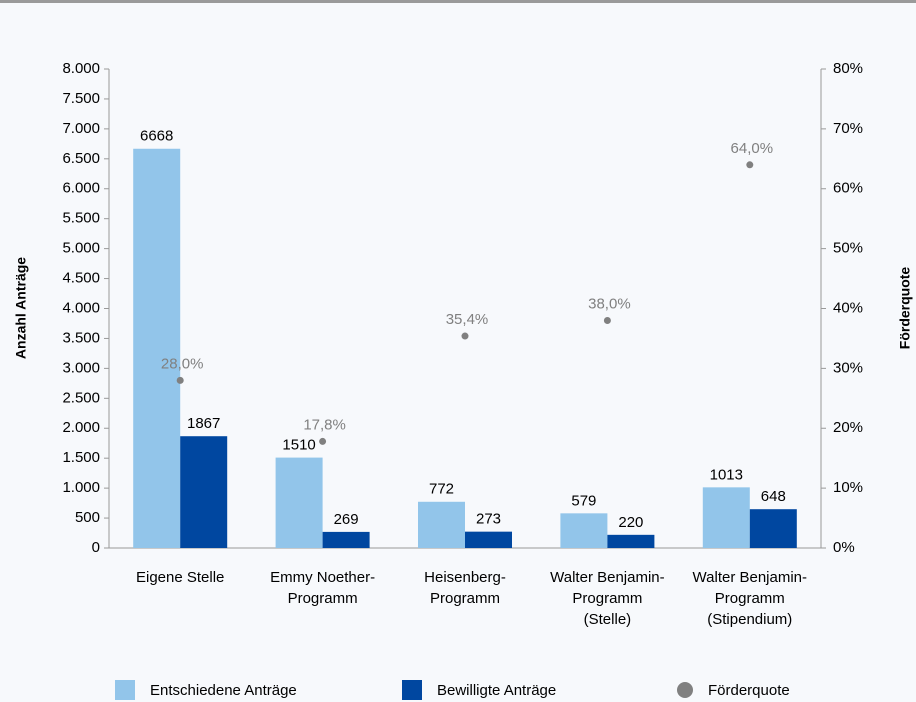  Describe the element at coordinates (726, 474) in the screenshot. I see `bar-value-label: 1013` at that location.